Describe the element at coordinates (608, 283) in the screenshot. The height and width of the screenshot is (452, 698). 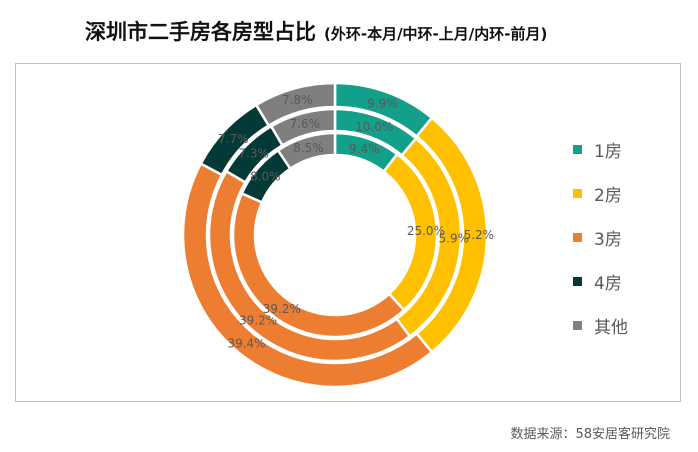
I see `legend-label-4room: 4房` at that location.